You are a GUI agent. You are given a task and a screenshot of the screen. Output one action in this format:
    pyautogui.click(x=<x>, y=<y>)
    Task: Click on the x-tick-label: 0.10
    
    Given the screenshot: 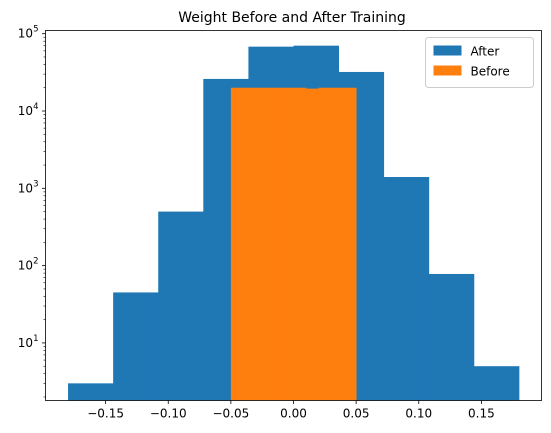 What is the action you would take?
    pyautogui.click(x=418, y=414)
    